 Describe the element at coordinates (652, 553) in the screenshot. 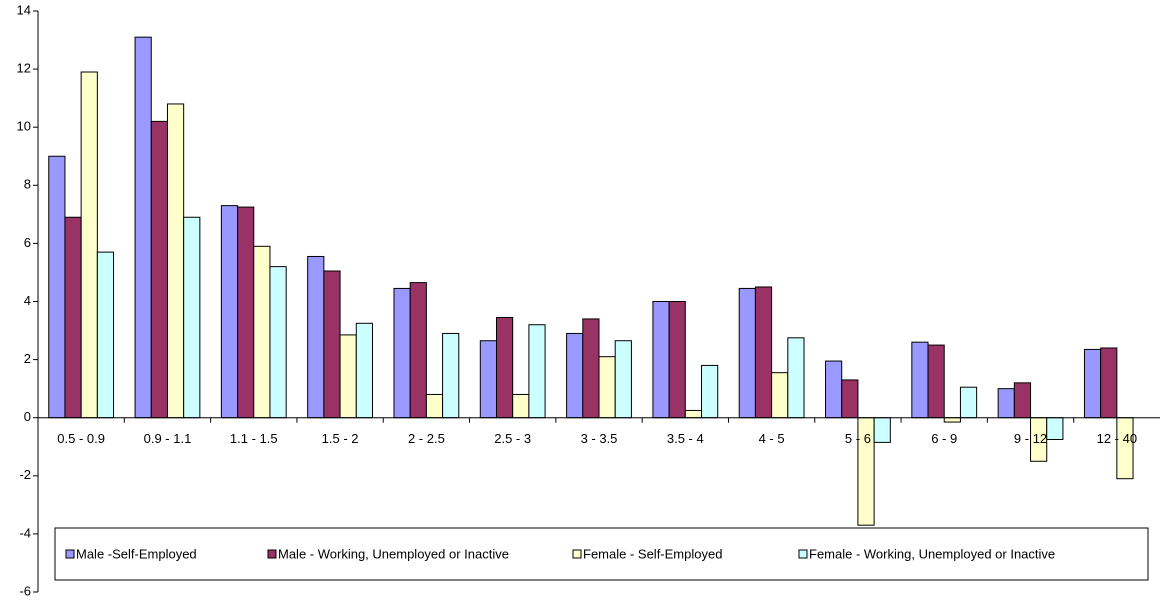

I see `legend-label: Female - Self-Employed` at that location.